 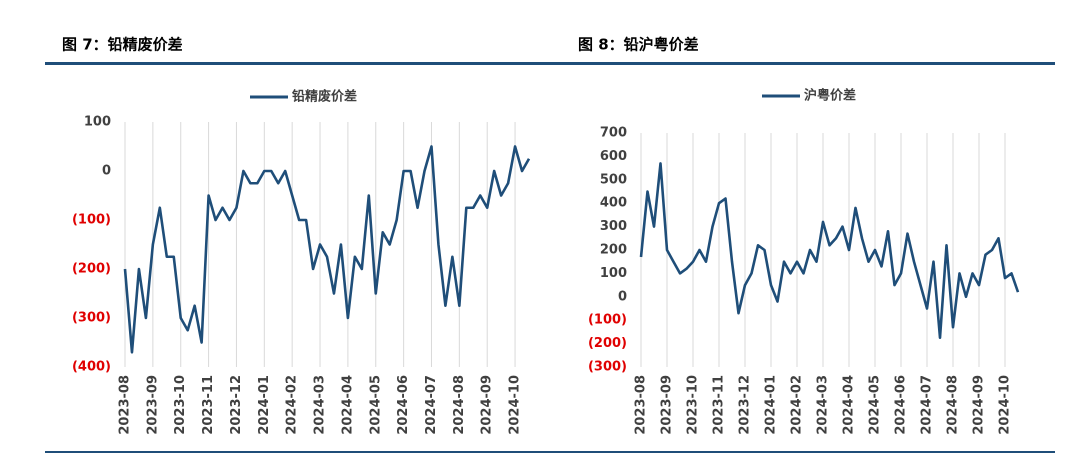 I want to click on legend-label: 沪粤价差, so click(x=830, y=96).